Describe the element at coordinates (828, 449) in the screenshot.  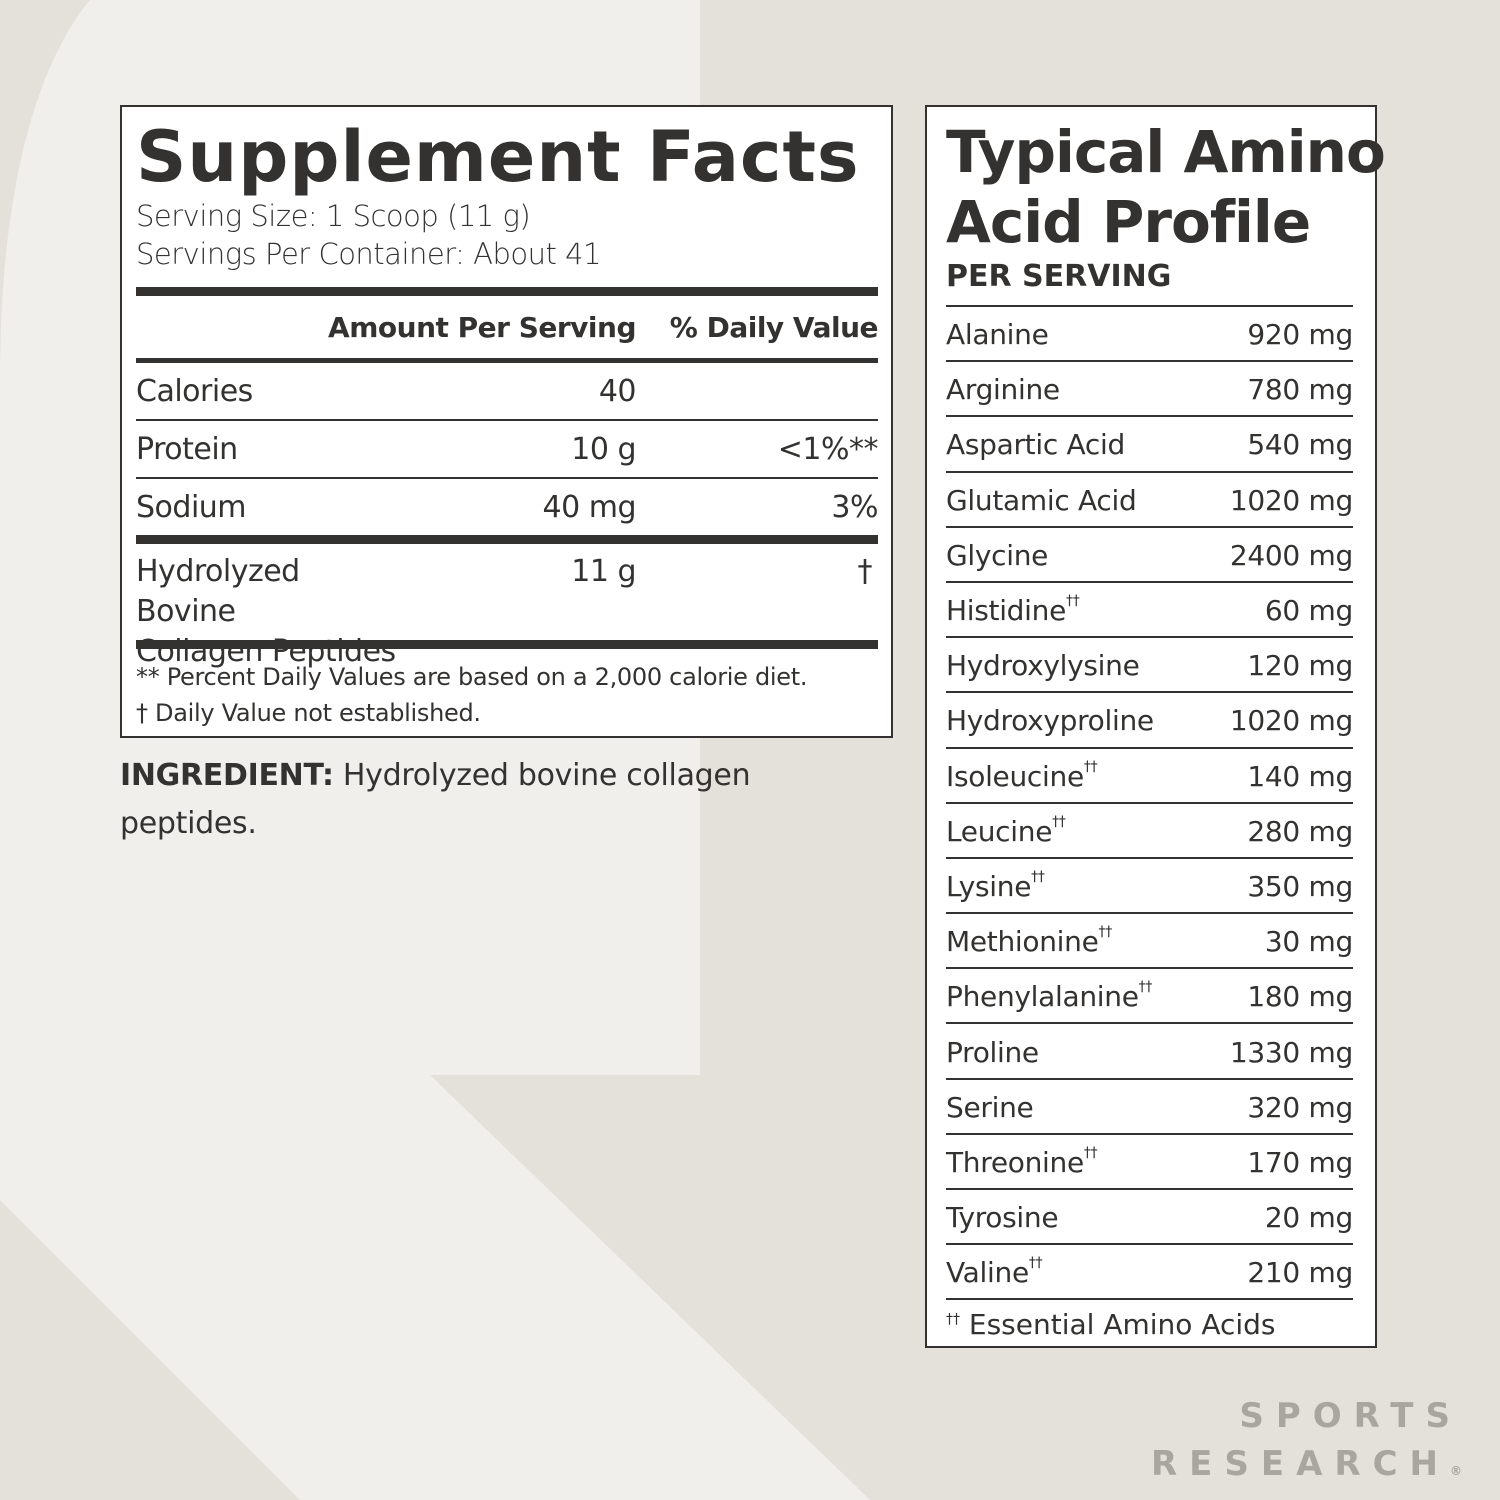
I see `row-dv: <1%**` at that location.